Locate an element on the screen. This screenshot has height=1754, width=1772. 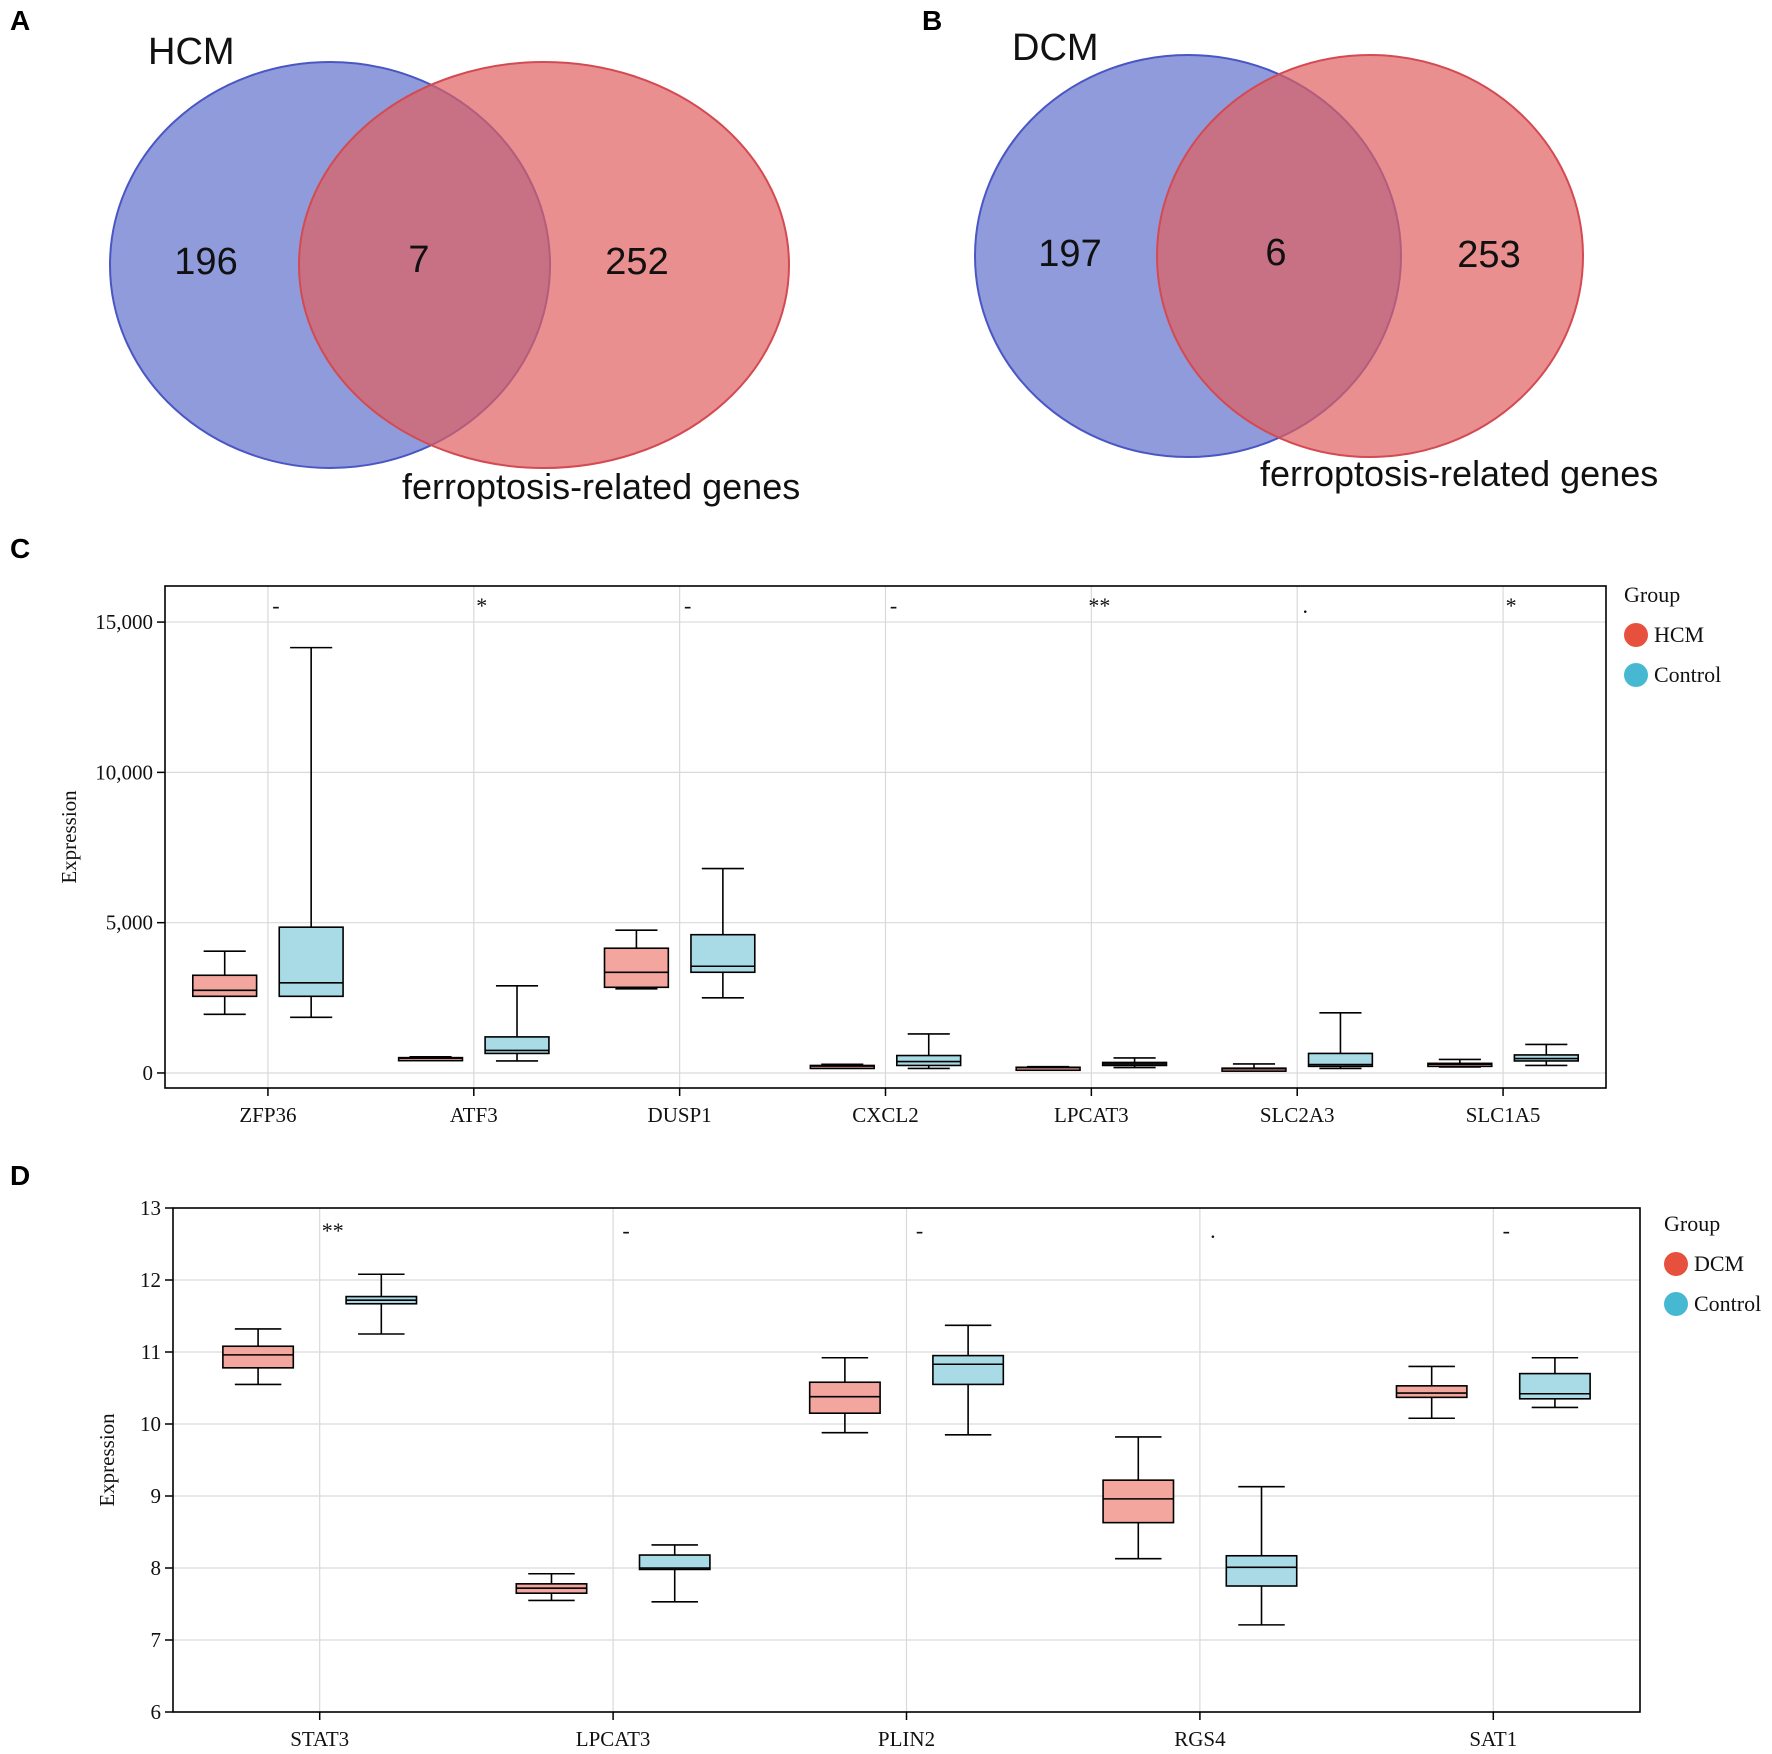
box-dusp1-control is located at coordinates (723, 933).